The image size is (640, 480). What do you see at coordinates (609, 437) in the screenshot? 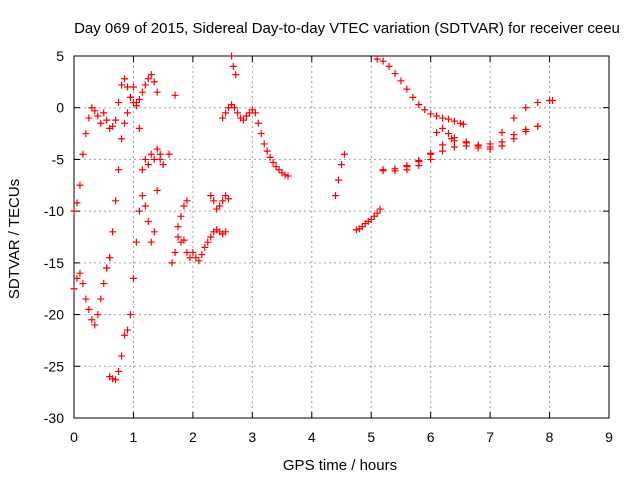
I see `x-tick-label: 9` at bounding box center [609, 437].